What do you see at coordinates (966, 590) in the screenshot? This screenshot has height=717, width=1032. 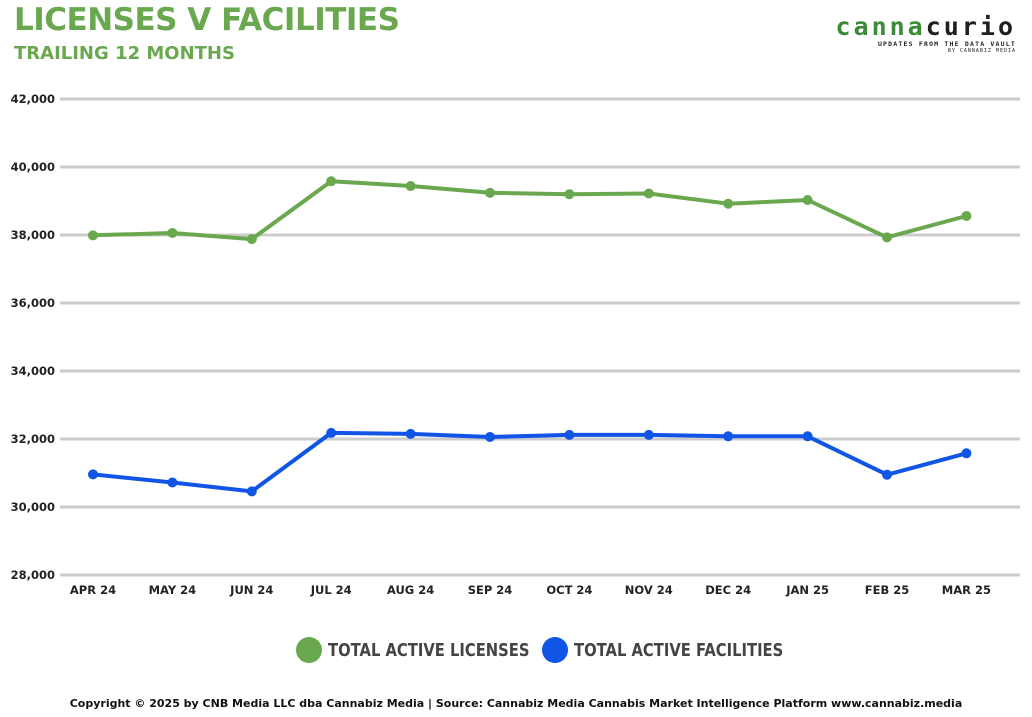 I see `x-tick-label: MAR 25` at bounding box center [966, 590].